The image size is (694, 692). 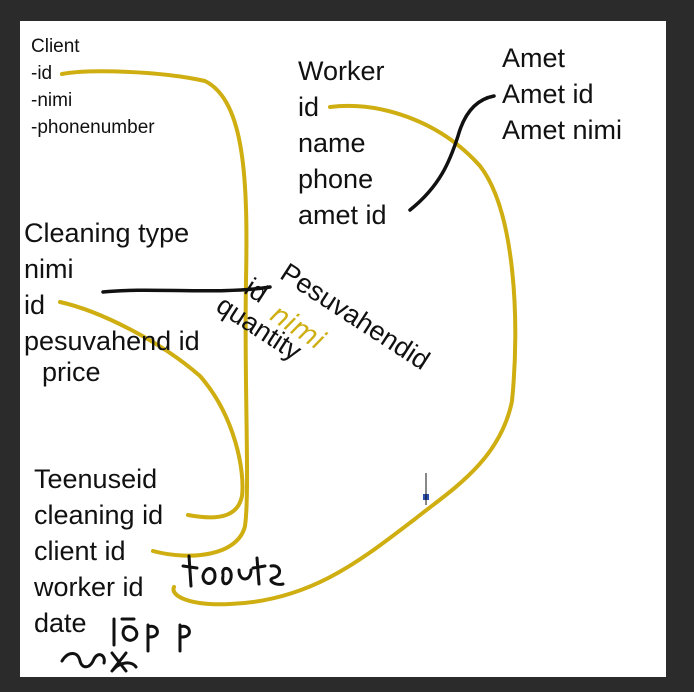 What do you see at coordinates (42, 73) in the screenshot?
I see `client-field-id: -id` at bounding box center [42, 73].